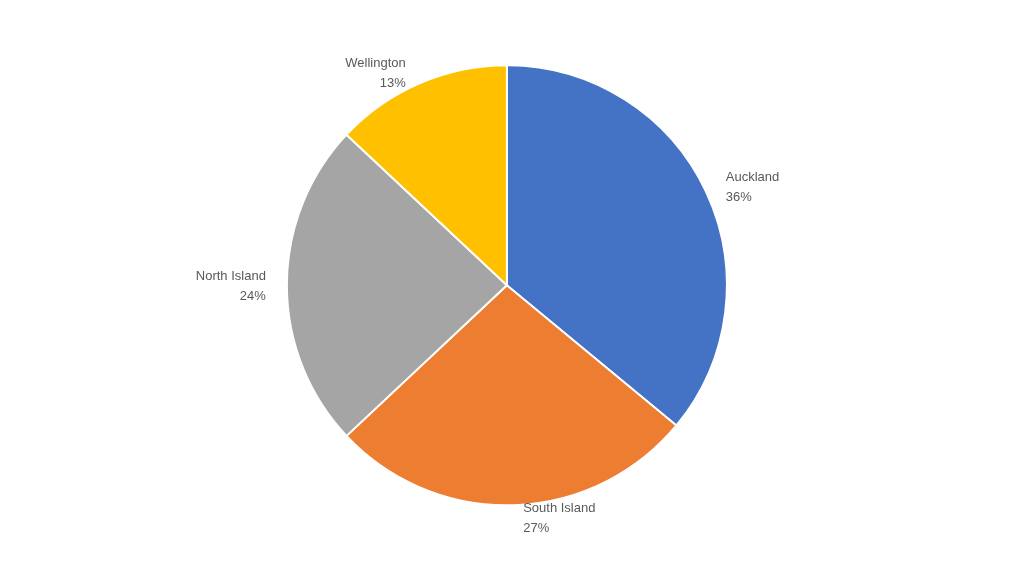  I want to click on slice-label: Auckland, so click(752, 176).